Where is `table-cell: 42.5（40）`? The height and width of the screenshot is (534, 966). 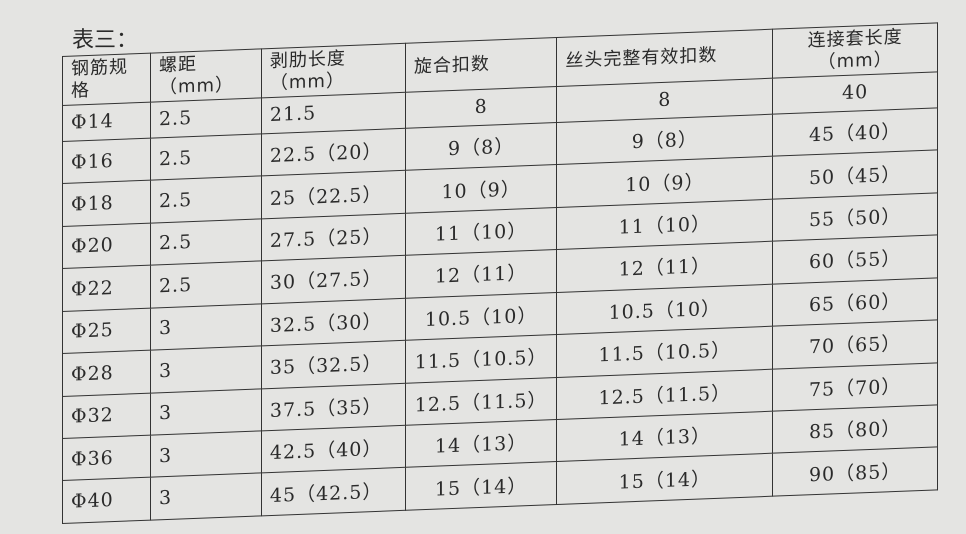
table-cell: 42.5（40） is located at coordinates (333, 449).